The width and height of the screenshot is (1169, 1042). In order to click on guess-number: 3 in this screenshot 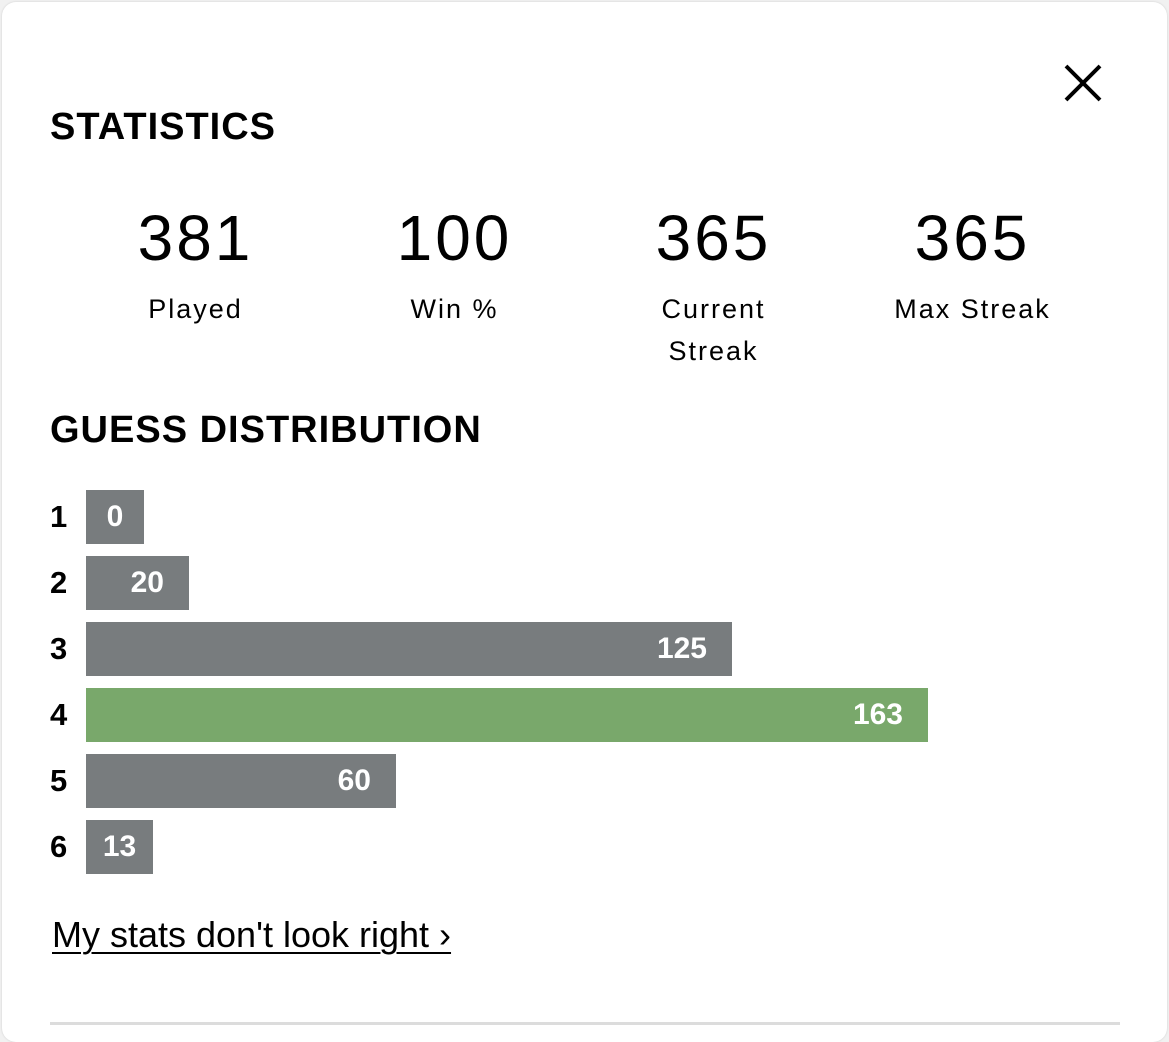, I will do `click(59, 648)`.